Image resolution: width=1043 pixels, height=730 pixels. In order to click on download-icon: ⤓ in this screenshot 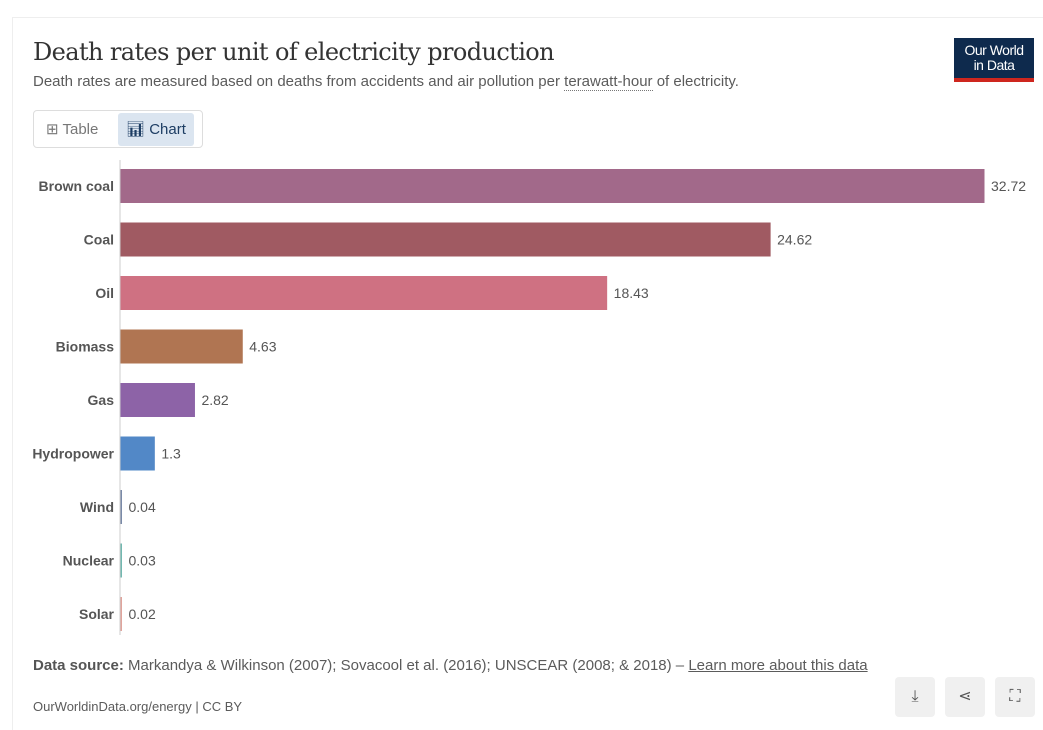, I will do `click(915, 696)`.